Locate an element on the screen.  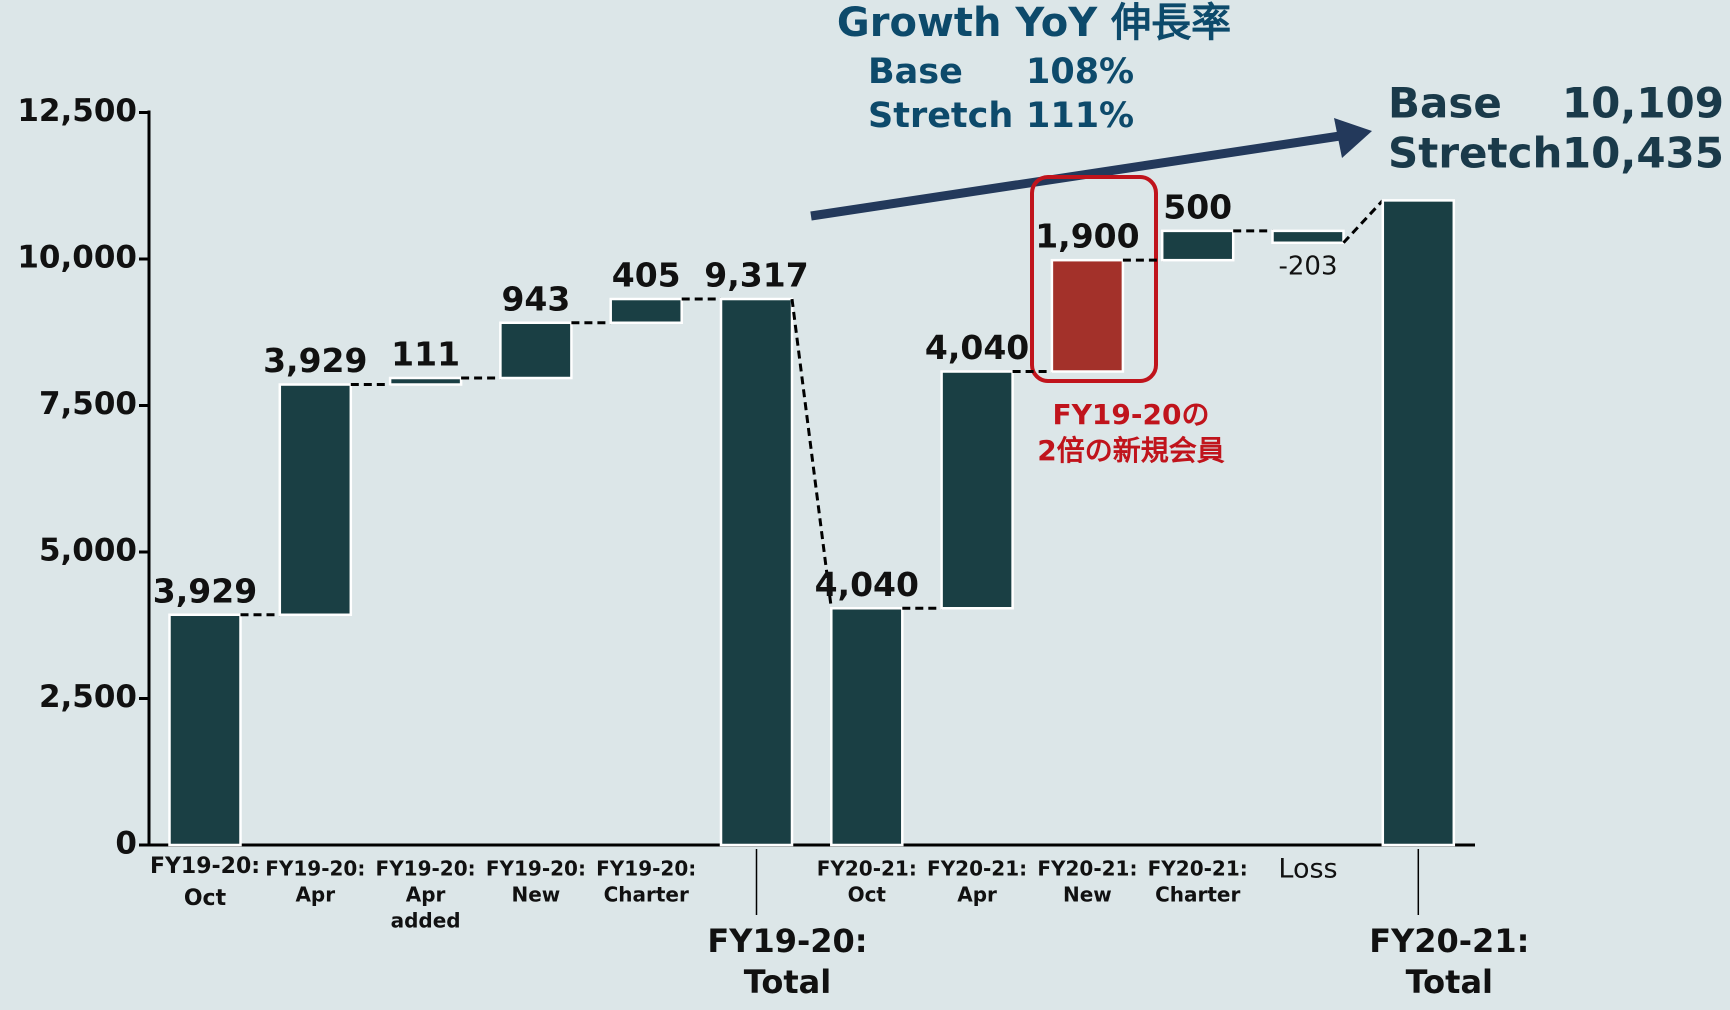
value-label: 943 is located at coordinates (535, 298).